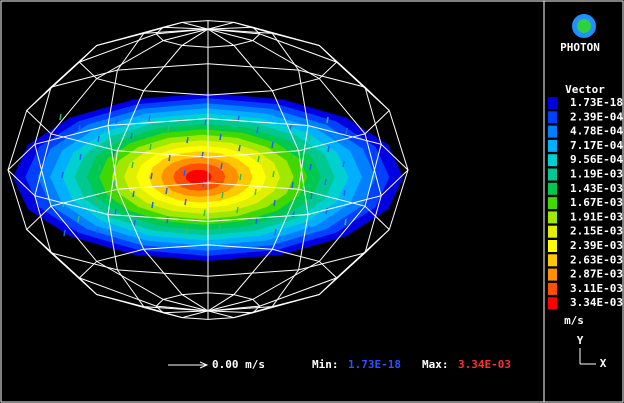 The width and height of the screenshot is (624, 403). Describe the element at coordinates (585, 89) in the screenshot. I see `legend-title: Vector` at that location.